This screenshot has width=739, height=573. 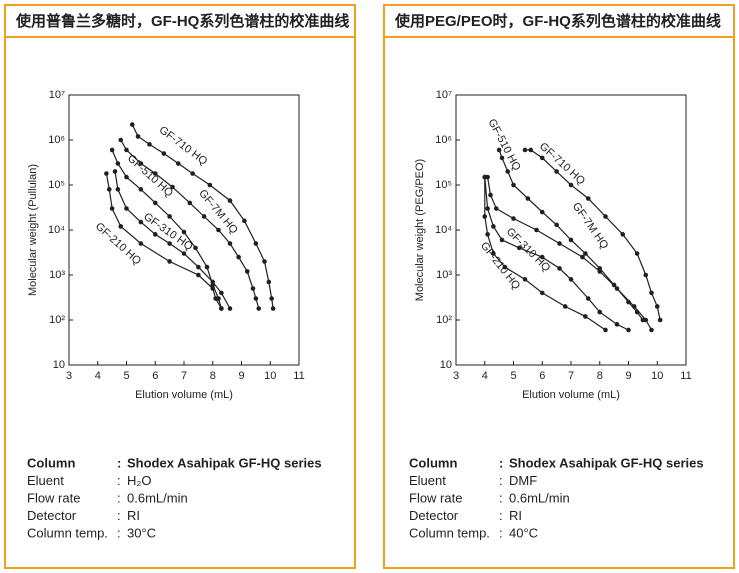 What do you see at coordinates (503, 145) in the screenshot?
I see `series-label: GF-510 HQ` at bounding box center [503, 145].